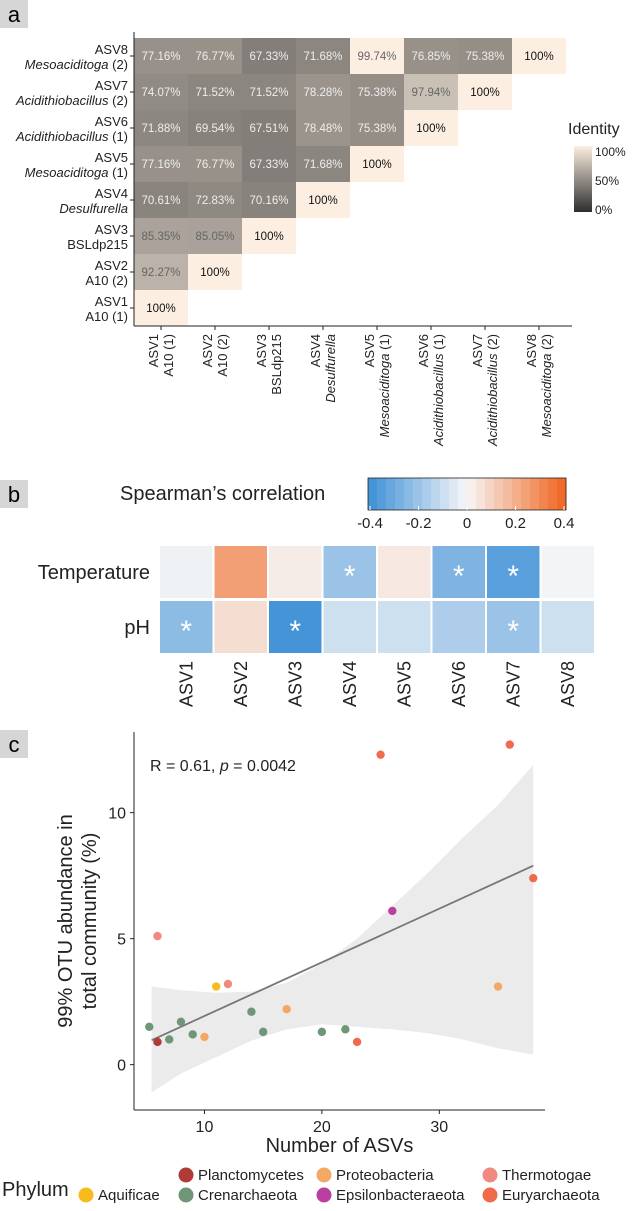 The height and width of the screenshot is (1211, 633). I want to click on identity-row-taxon: Mesoaciditoga (1), so click(76, 172).